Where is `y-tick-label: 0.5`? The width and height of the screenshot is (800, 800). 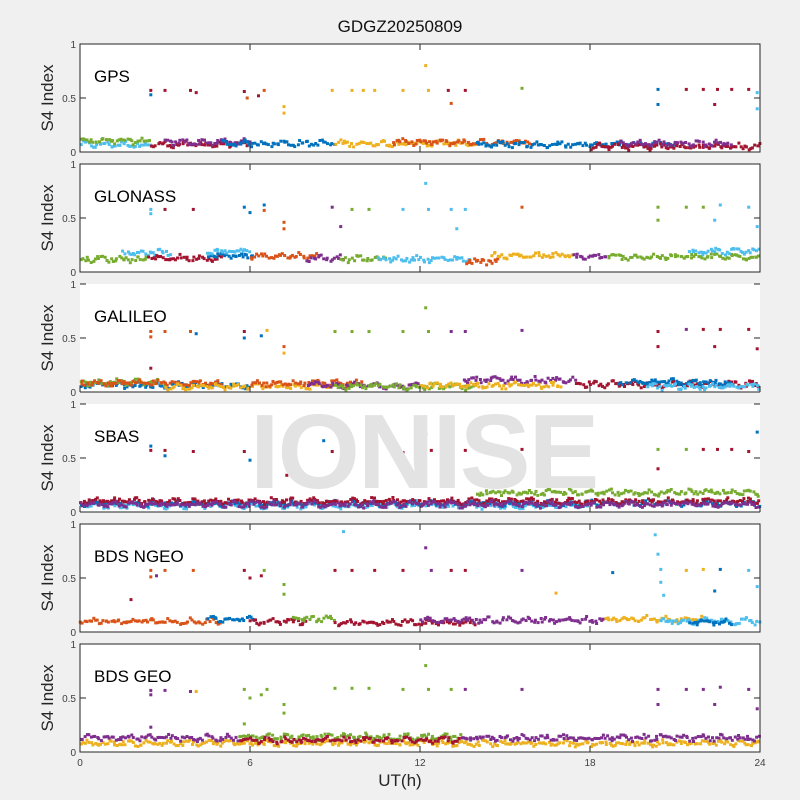 y-tick-label: 0.5 is located at coordinates (69, 579).